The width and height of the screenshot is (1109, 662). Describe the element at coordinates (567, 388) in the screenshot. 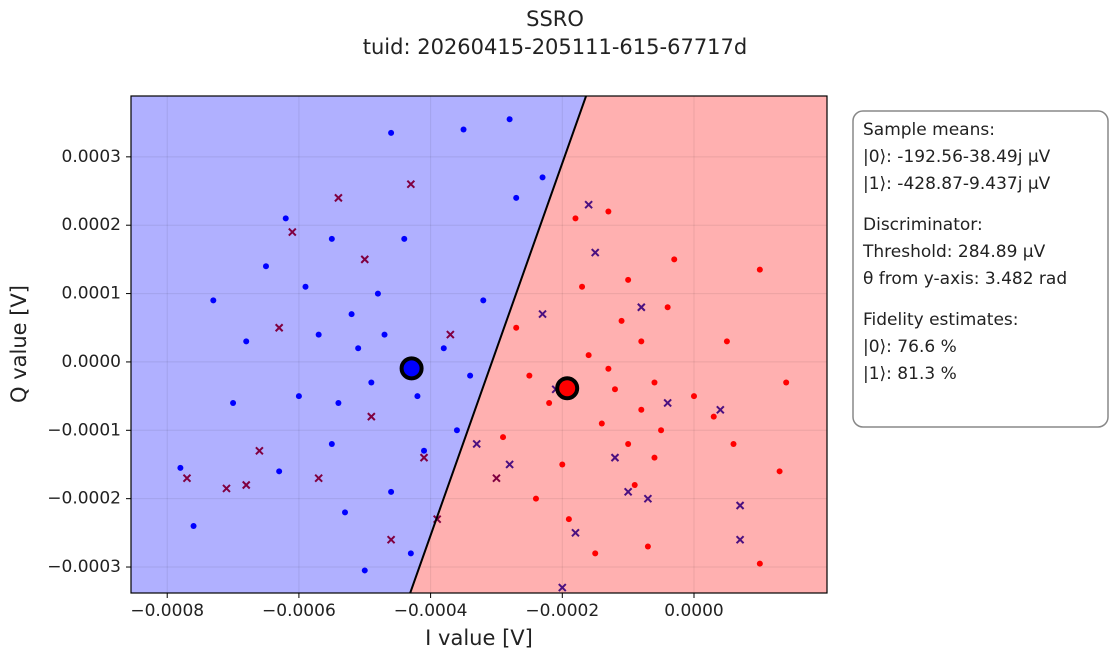

I see `mean-marker` at that location.